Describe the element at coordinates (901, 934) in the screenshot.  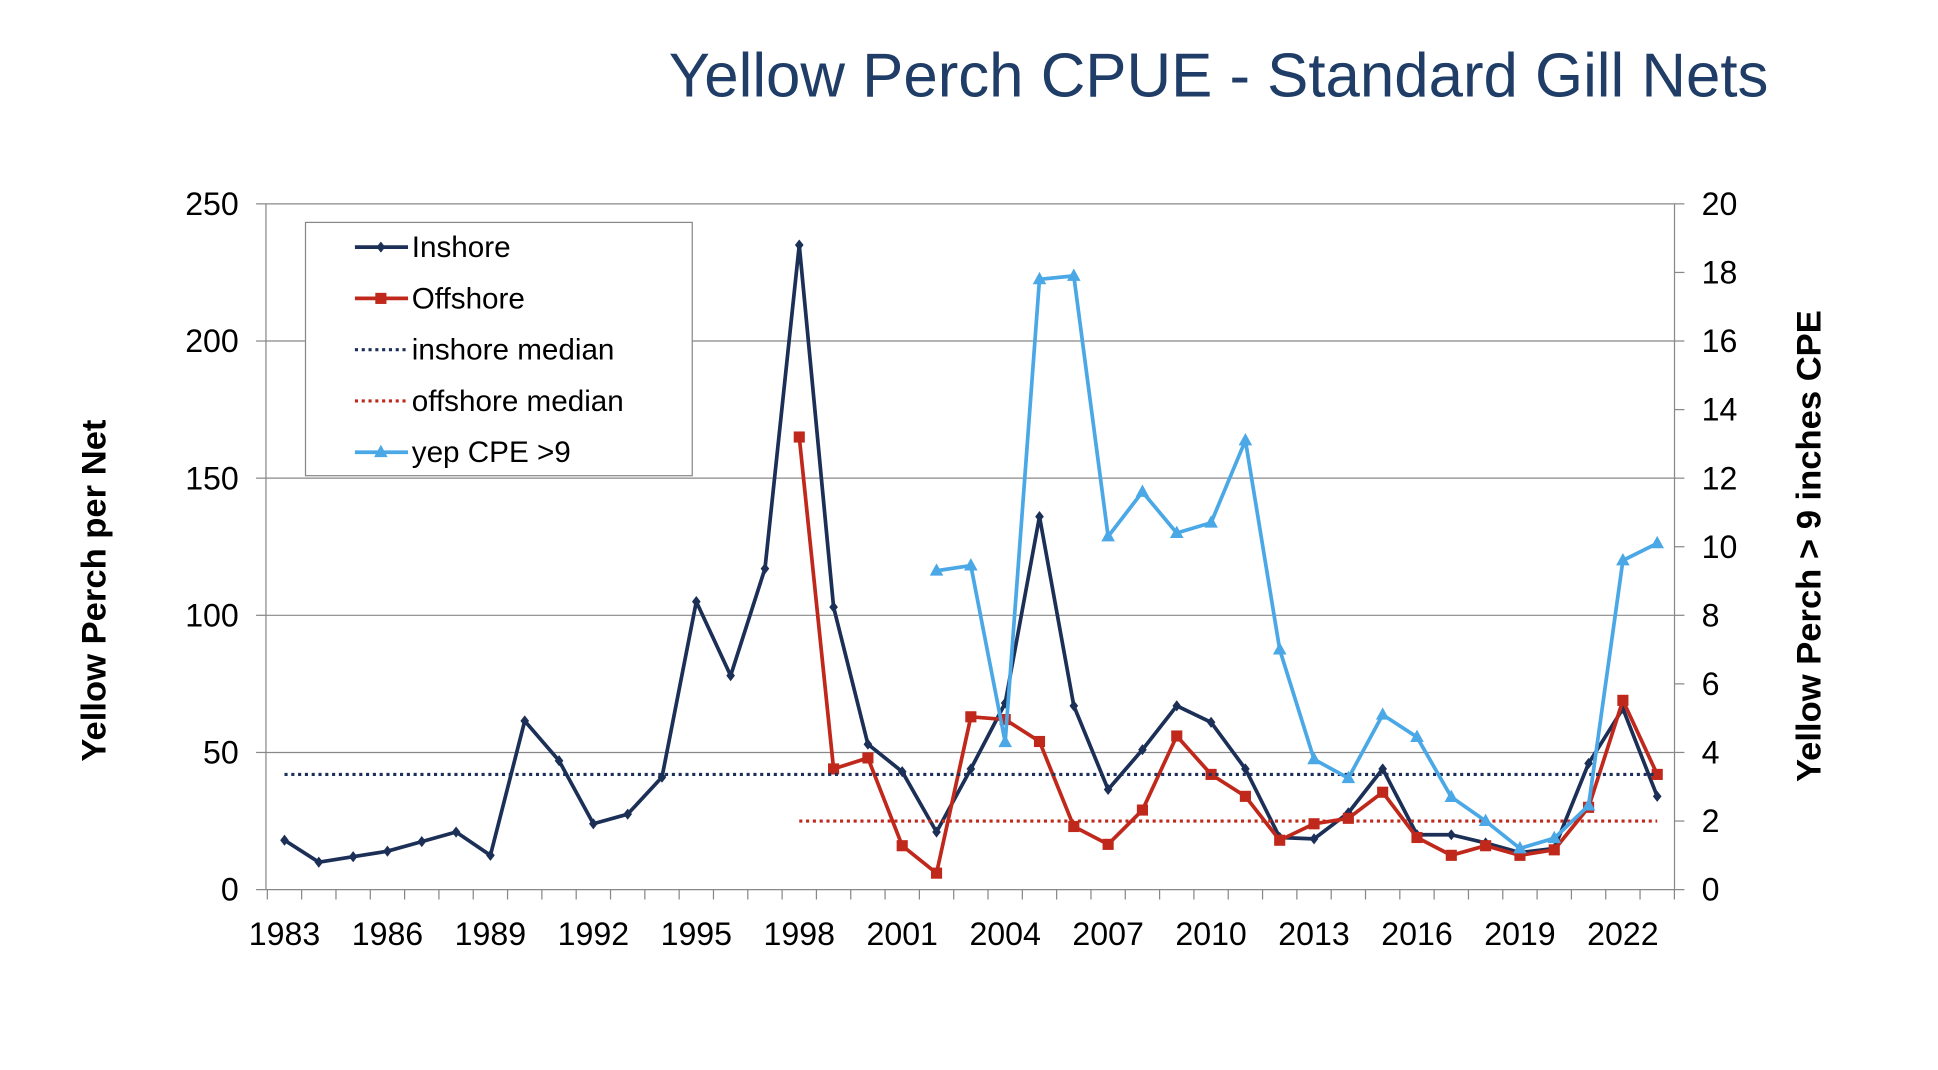
I see `x-tick-label: 2001` at that location.